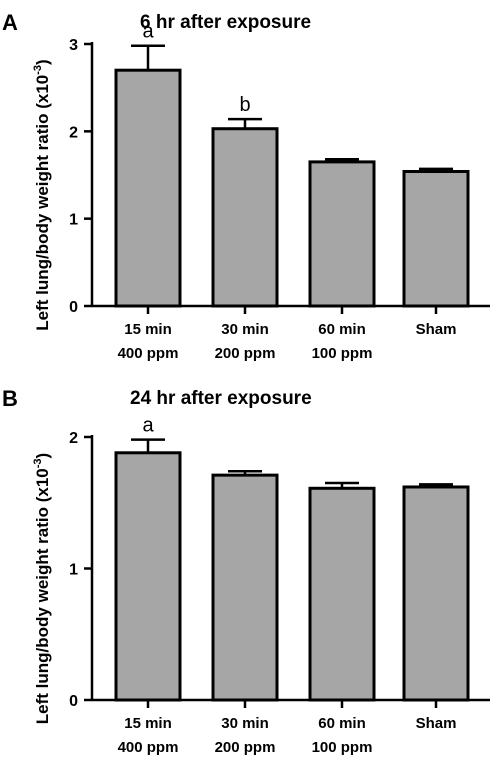 The image size is (492, 758). What do you see at coordinates (10, 398) in the screenshot?
I see `panel-letter: B` at bounding box center [10, 398].